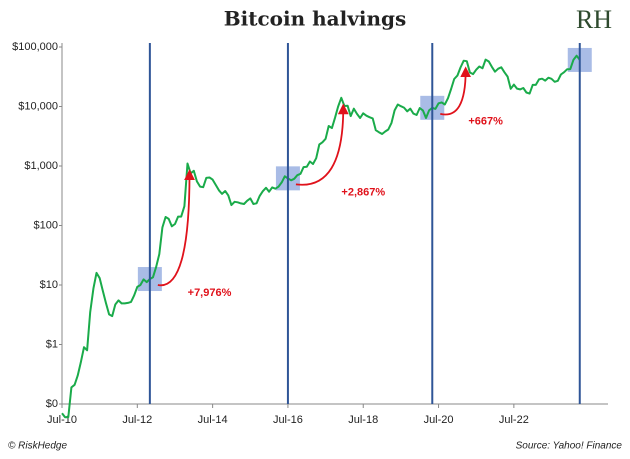 The image size is (630, 459). I want to click on credit: © RiskHedge, so click(37, 446).